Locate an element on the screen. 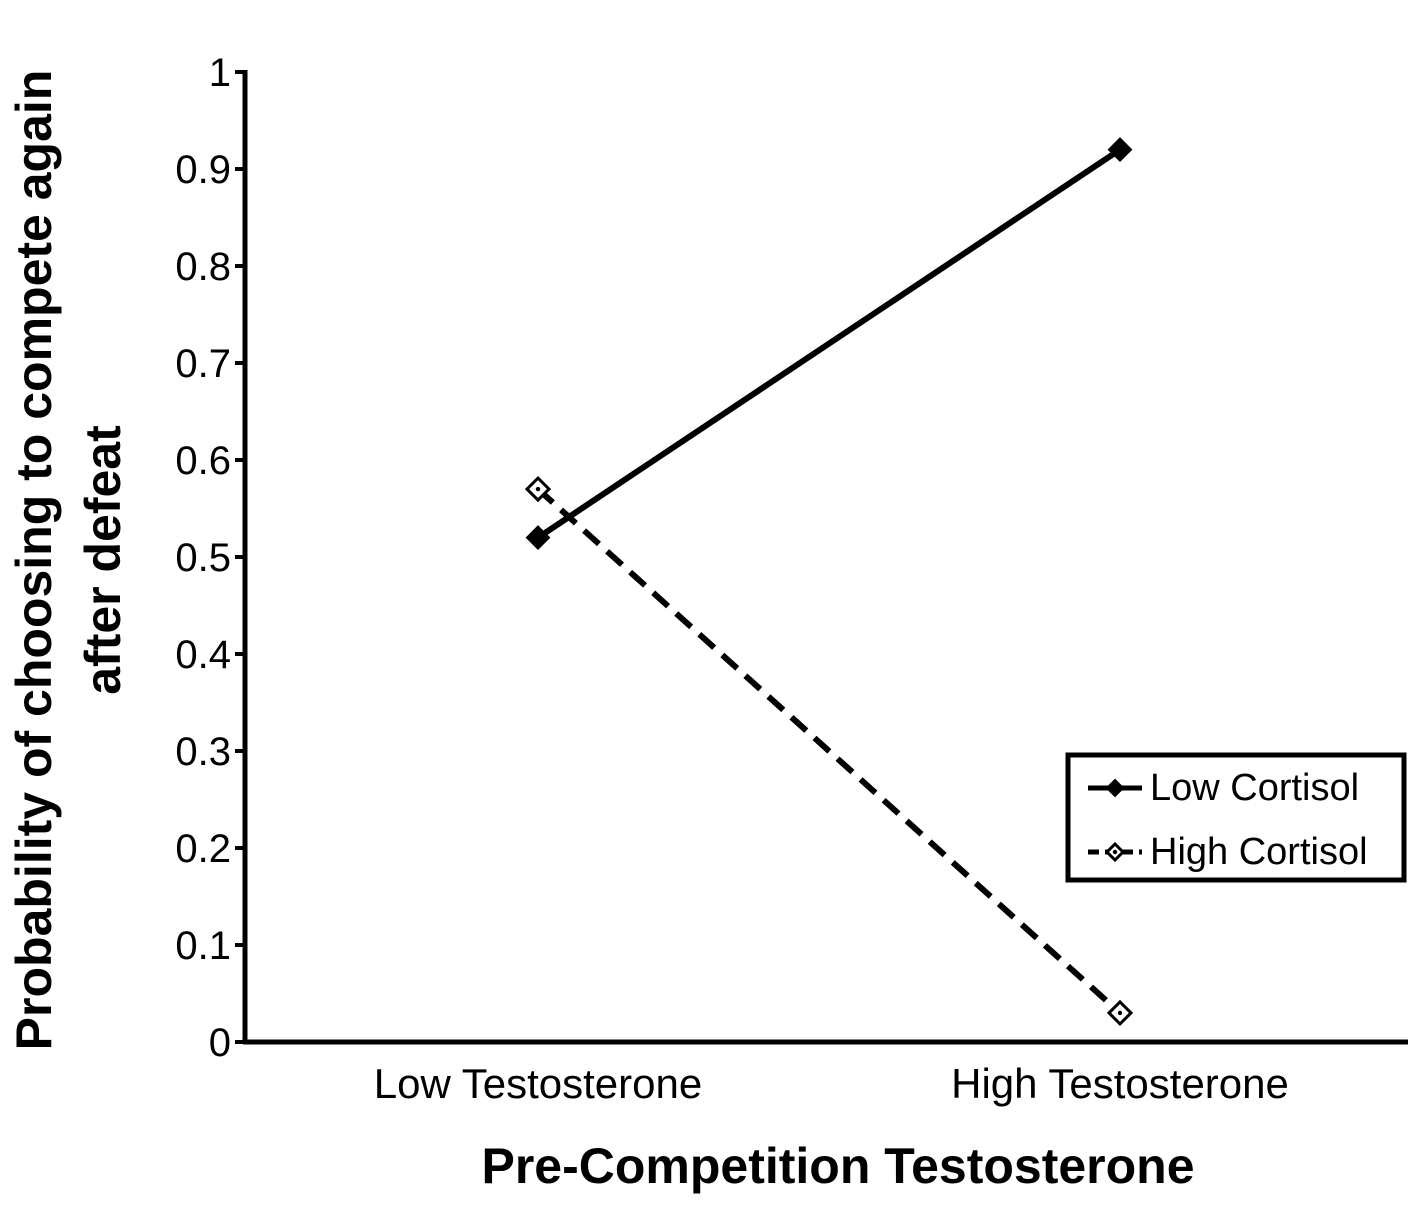 The height and width of the screenshot is (1211, 1423). y-tick-label: 0.5 is located at coordinates (203, 558).